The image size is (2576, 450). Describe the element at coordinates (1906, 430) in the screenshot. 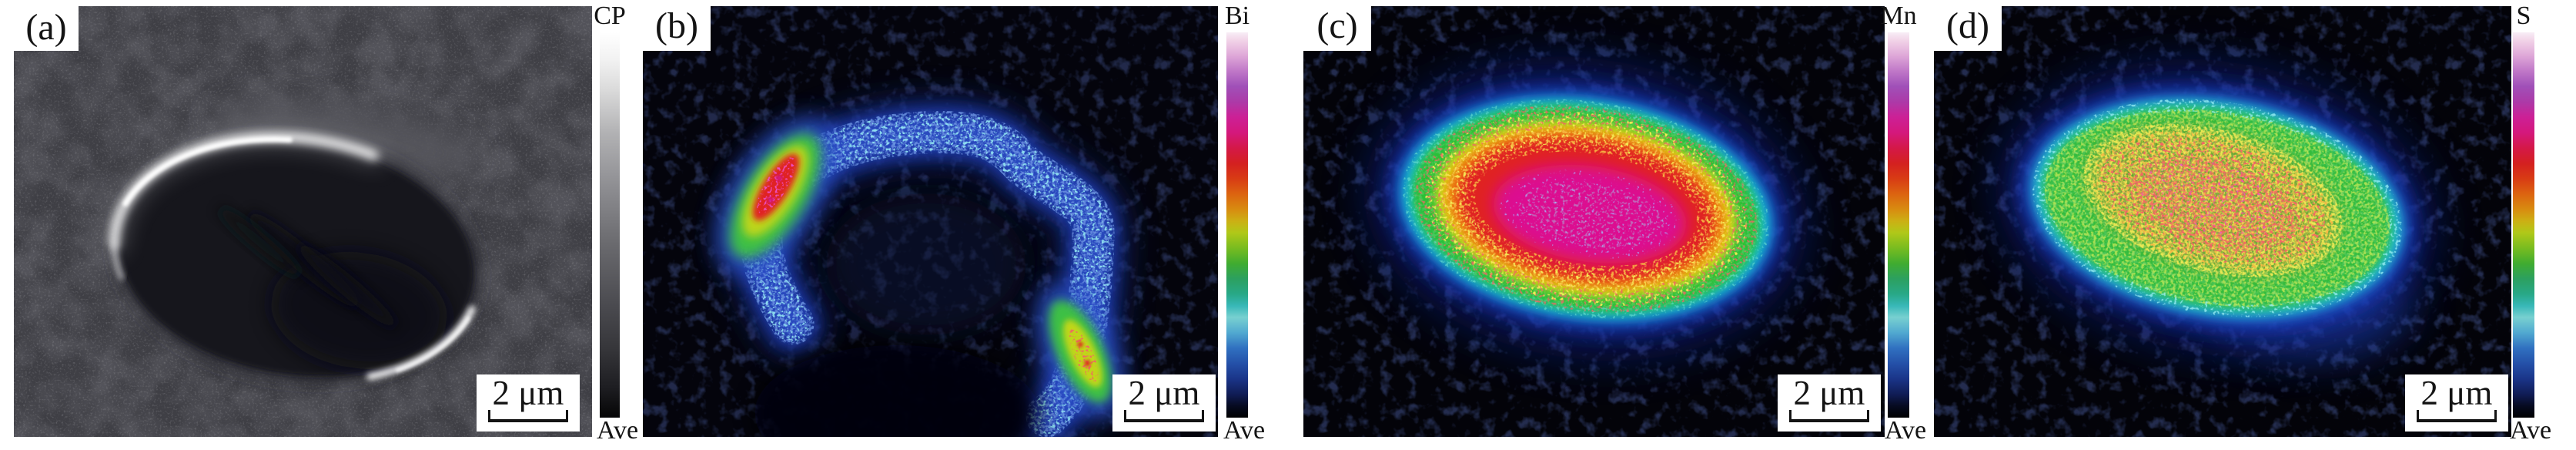

I see `colorbar-mn-min-label: Ave` at that location.